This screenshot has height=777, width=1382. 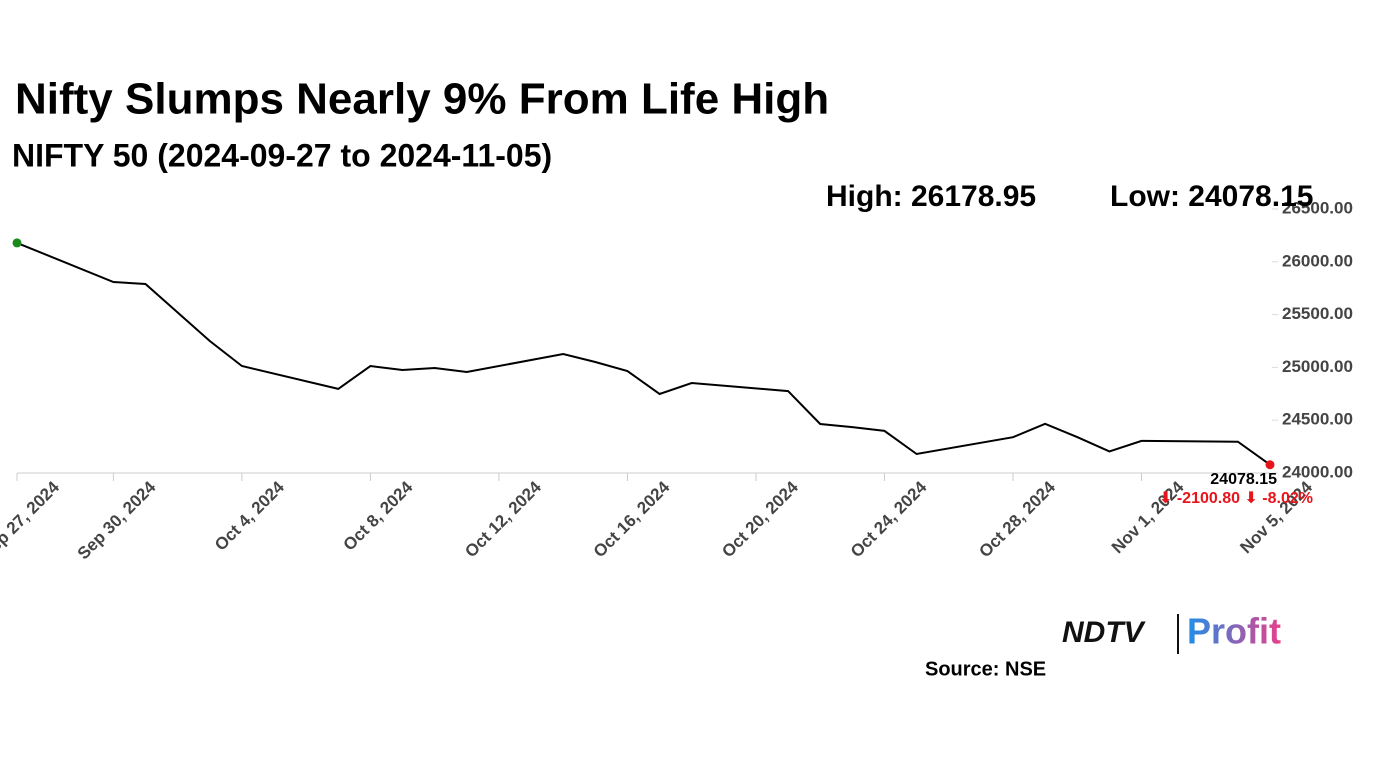 What do you see at coordinates (1270, 465) in the screenshot?
I see `end-marker` at bounding box center [1270, 465].